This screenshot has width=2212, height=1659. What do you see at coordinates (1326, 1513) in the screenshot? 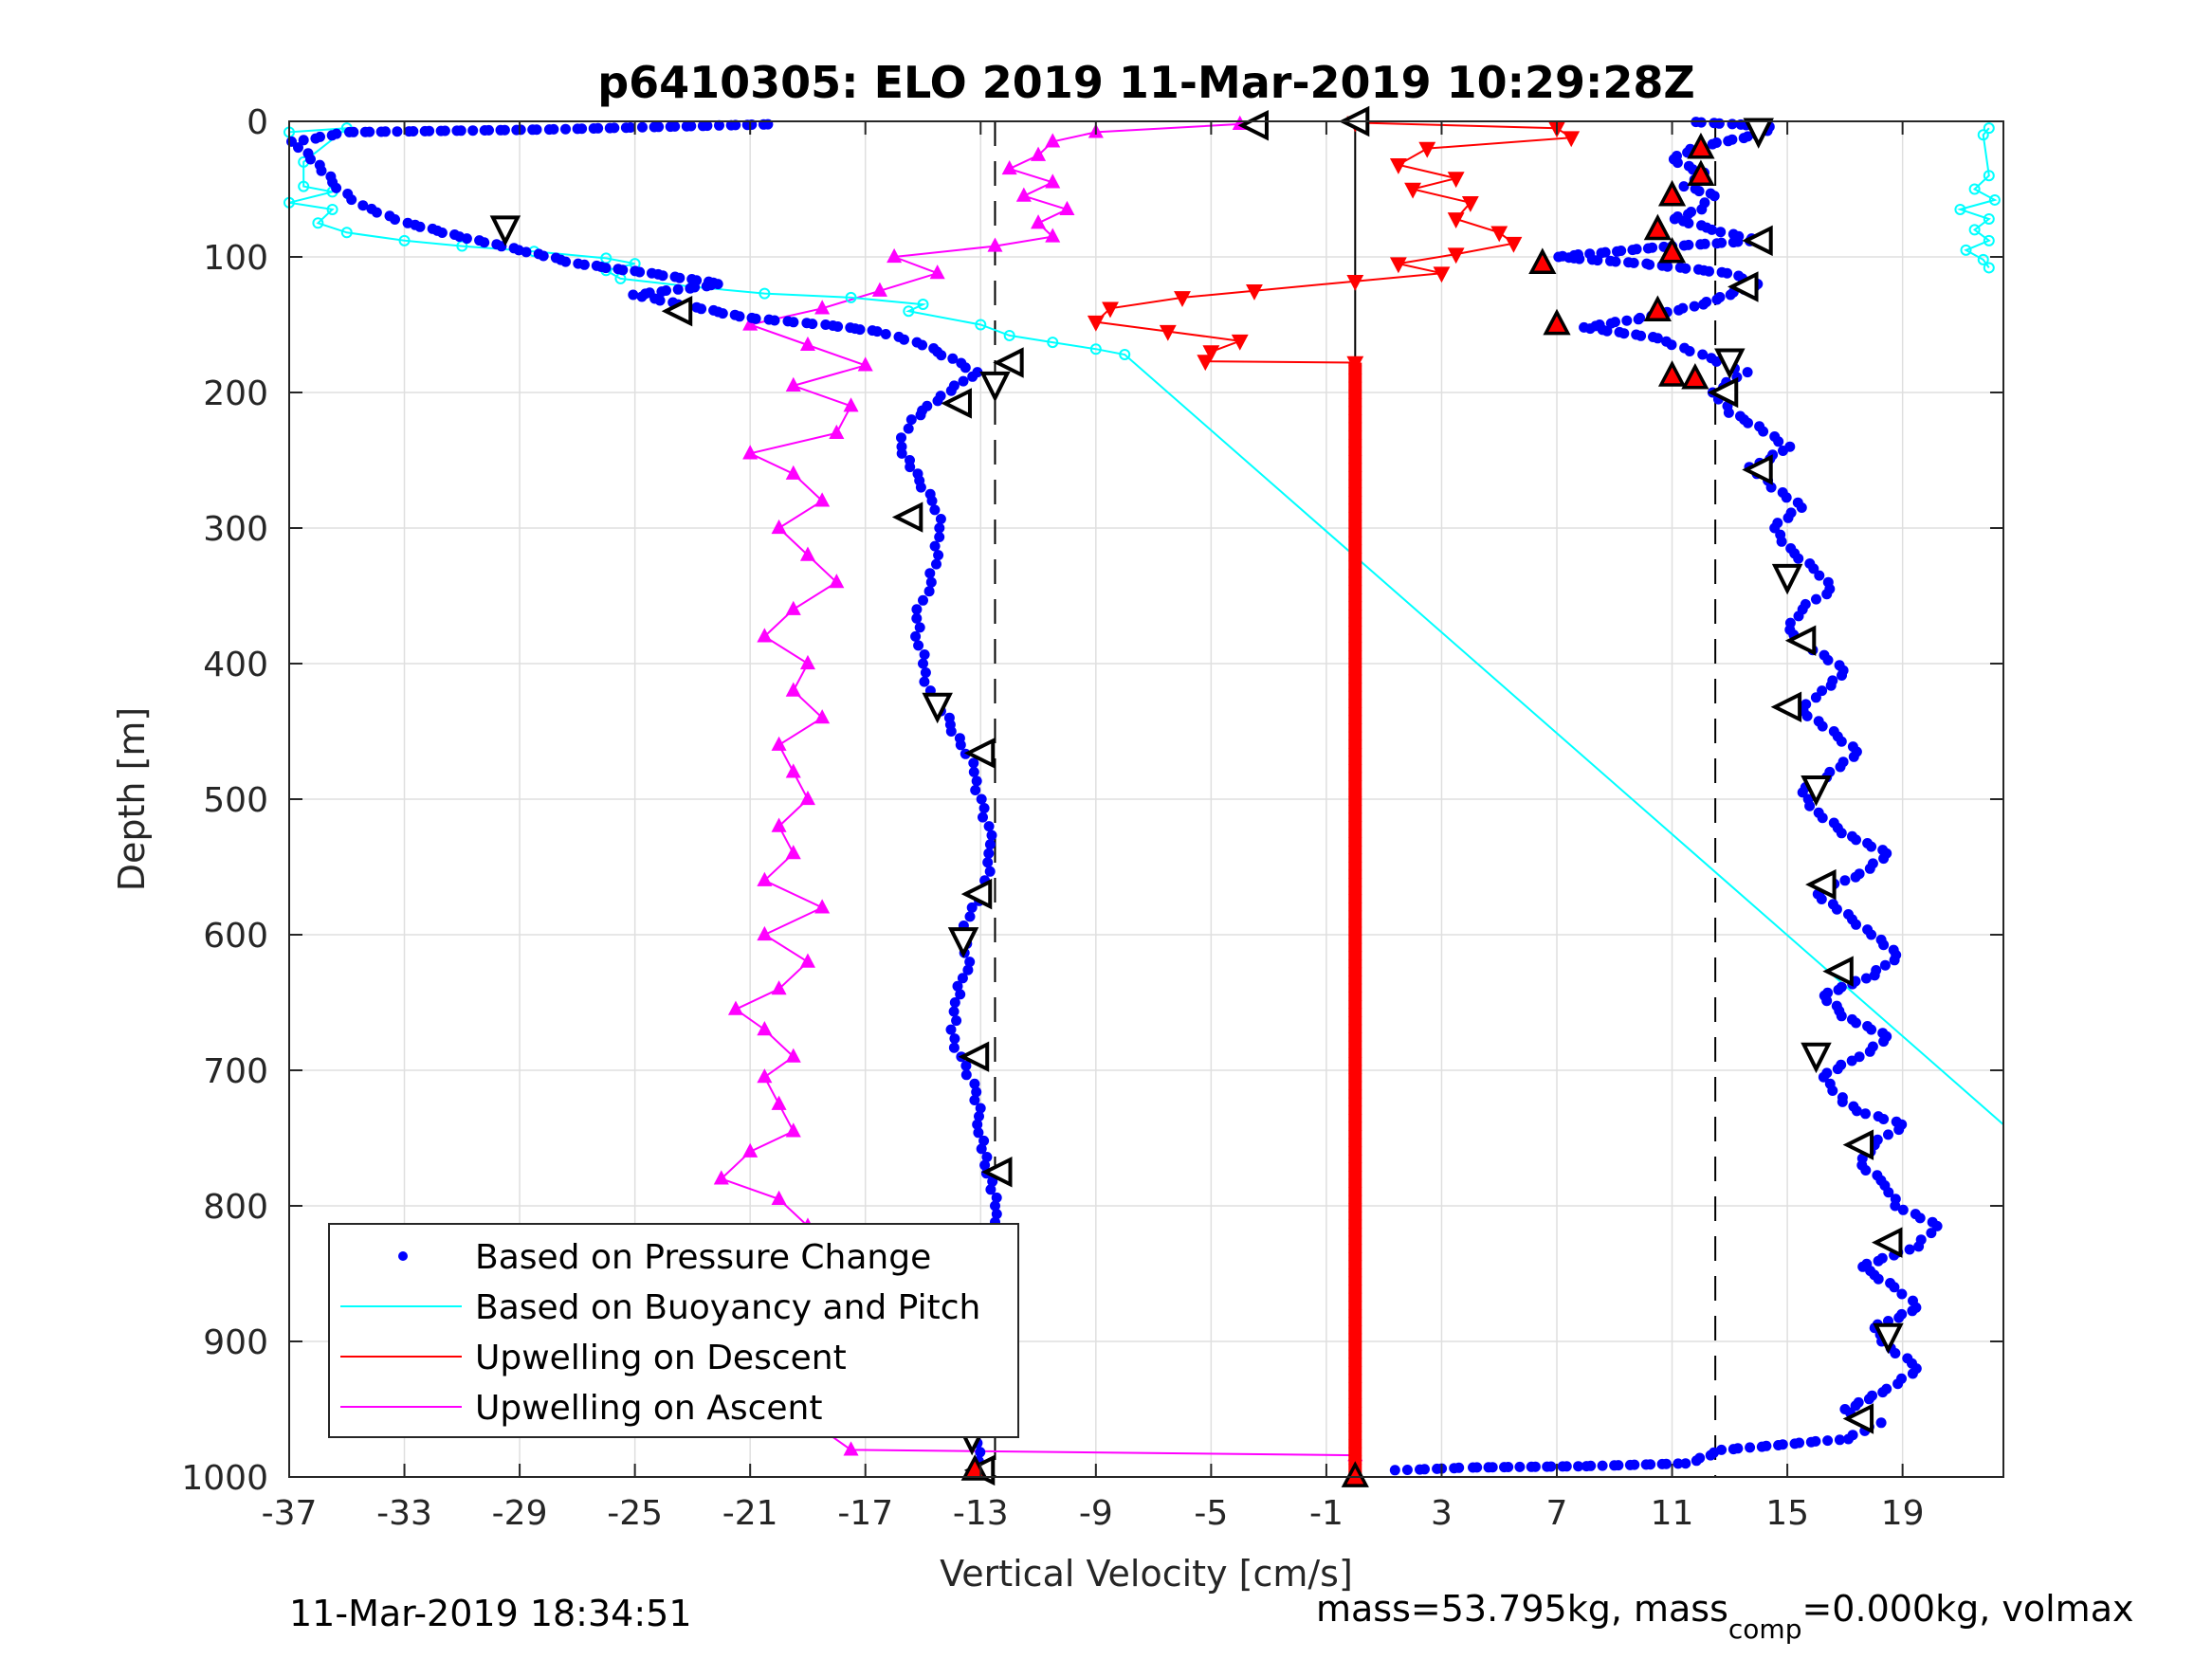
I see `x-tick-label: -1` at bounding box center [1326, 1513].